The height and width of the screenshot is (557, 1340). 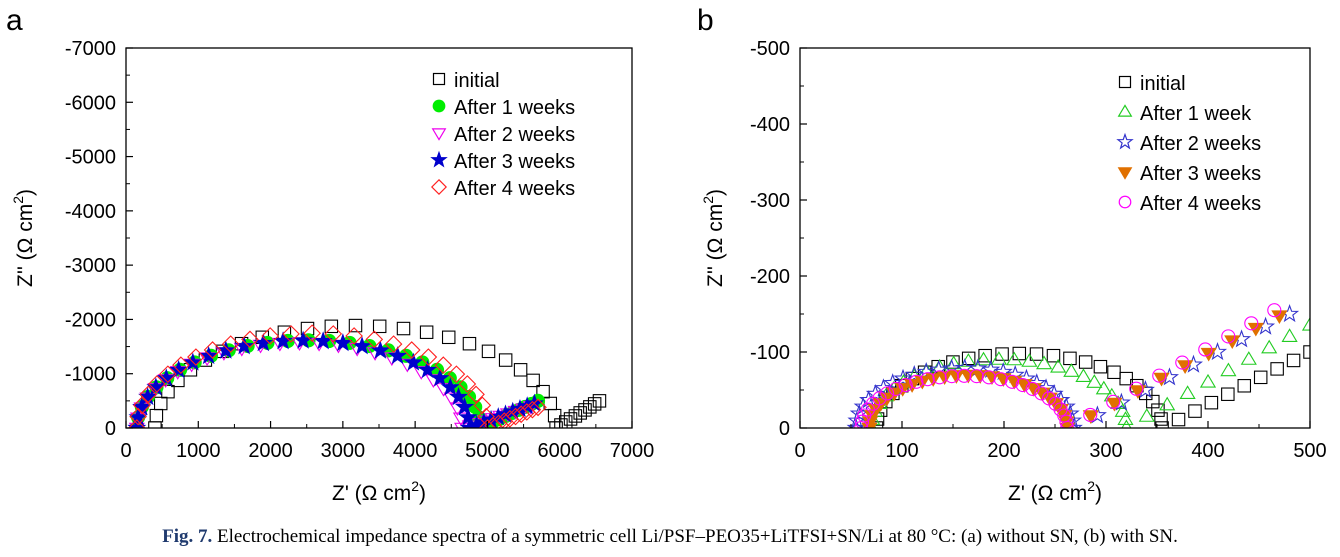 What do you see at coordinates (415, 451) in the screenshot?
I see `x-tick-label: 4000` at bounding box center [415, 451].